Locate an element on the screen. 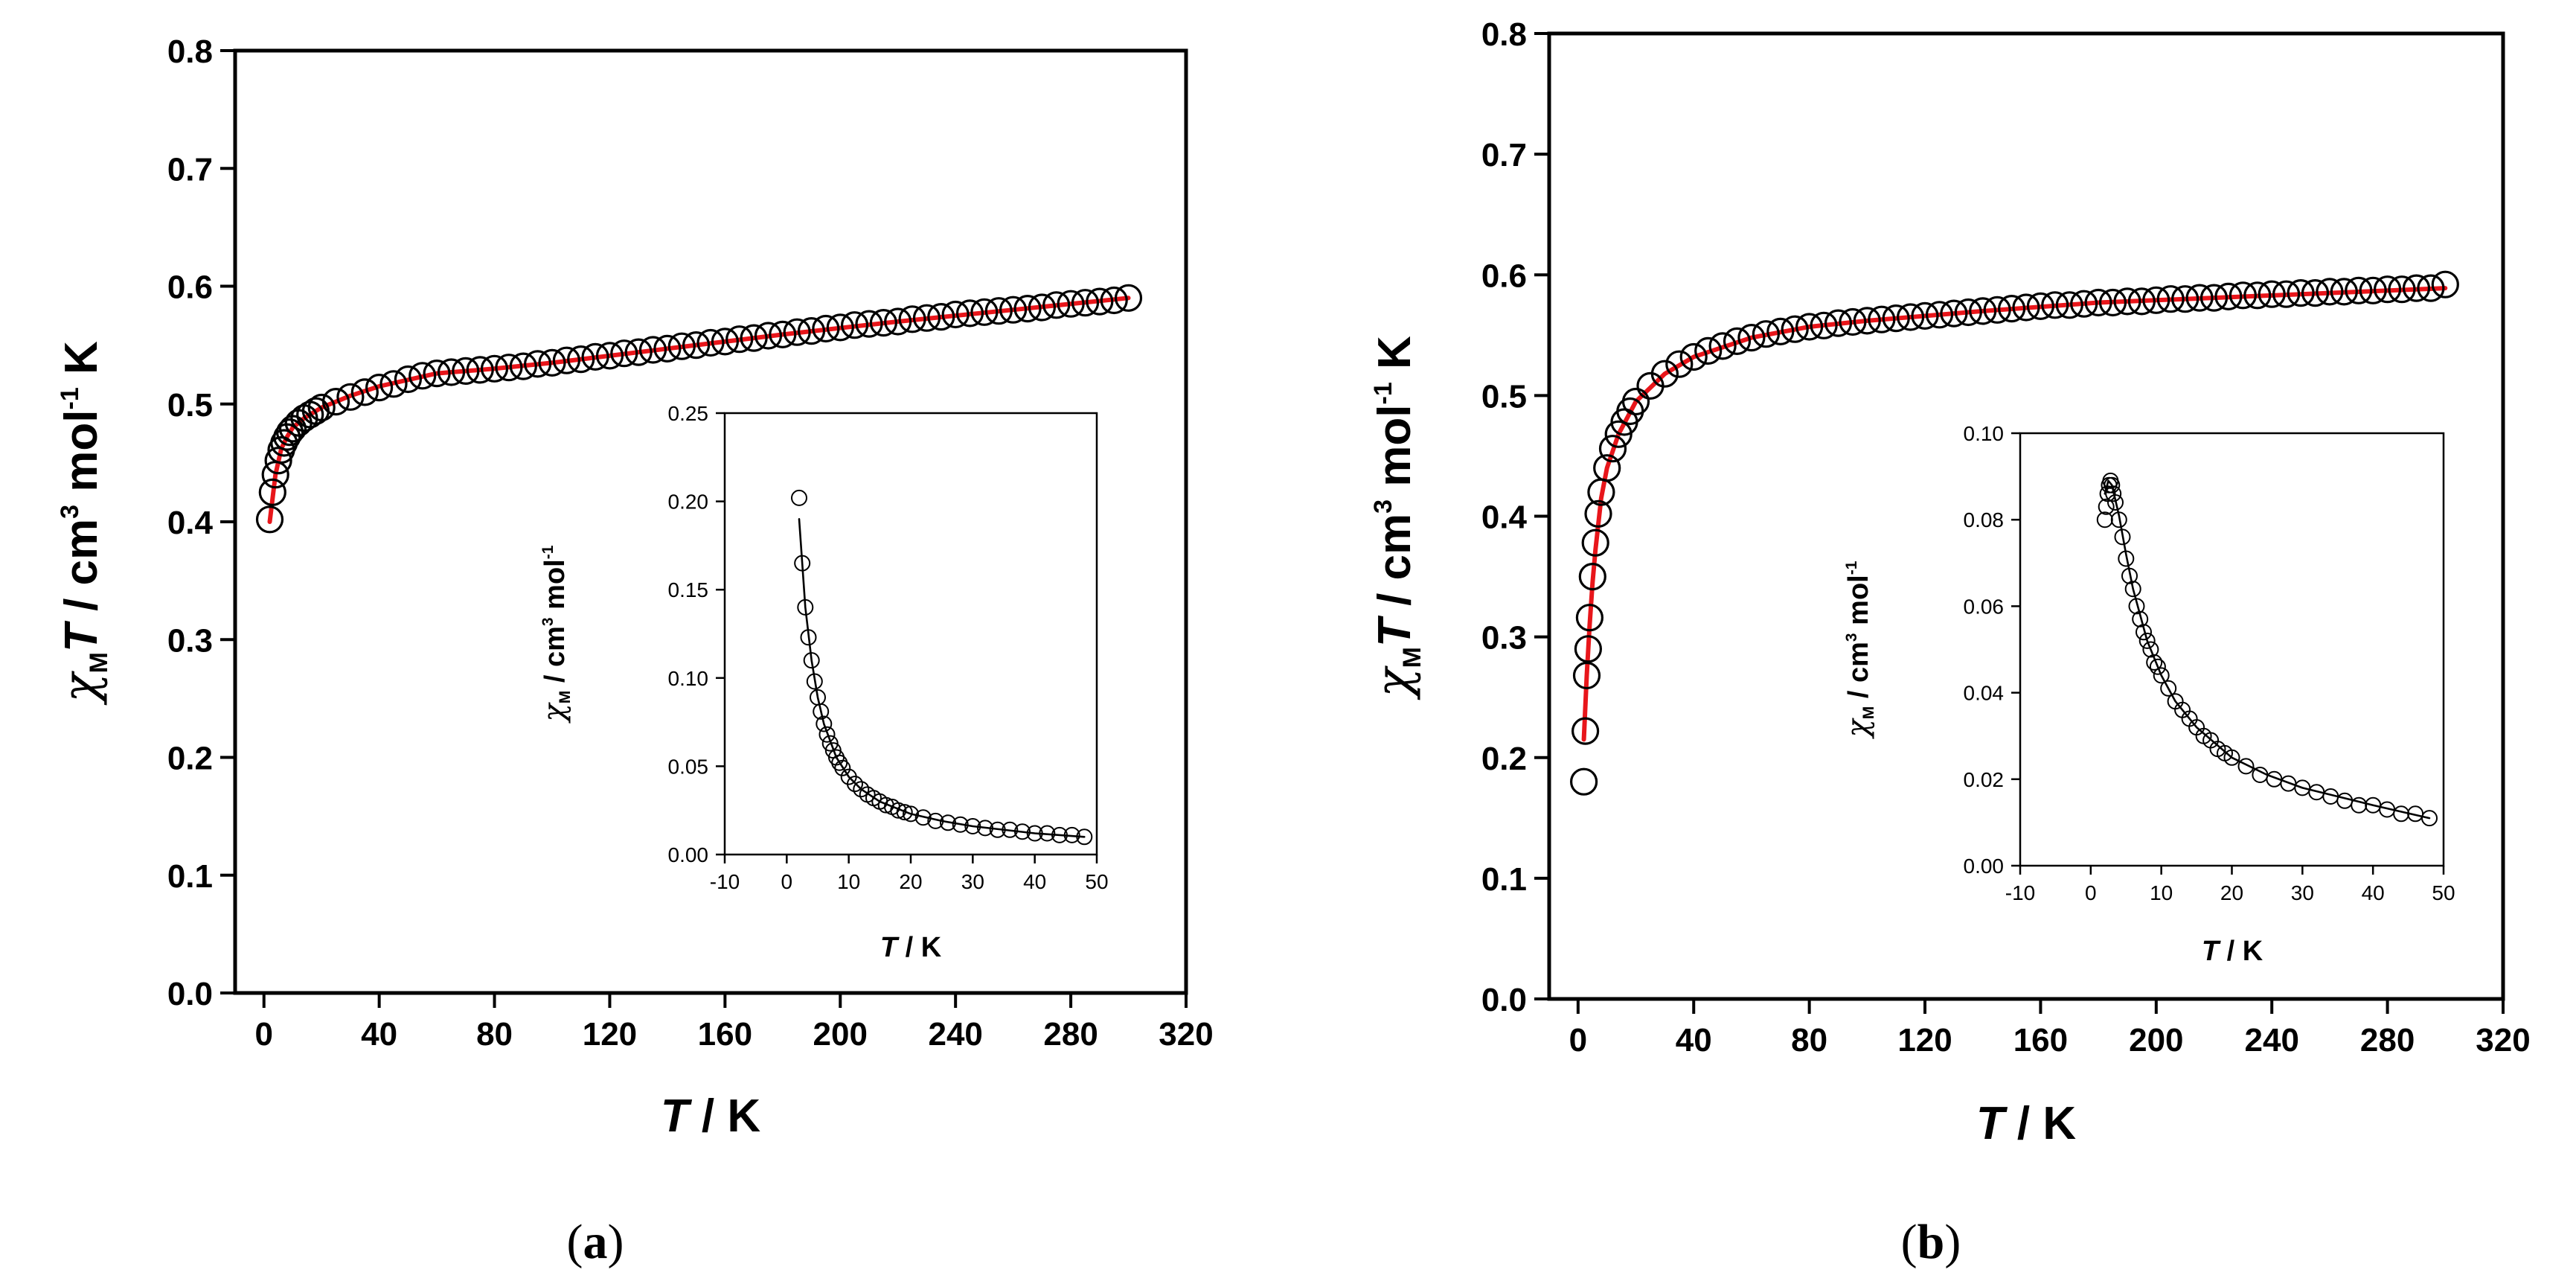 This screenshot has height=1287, width=2576. inset-x-tick-label: 10 is located at coordinates (849, 881).